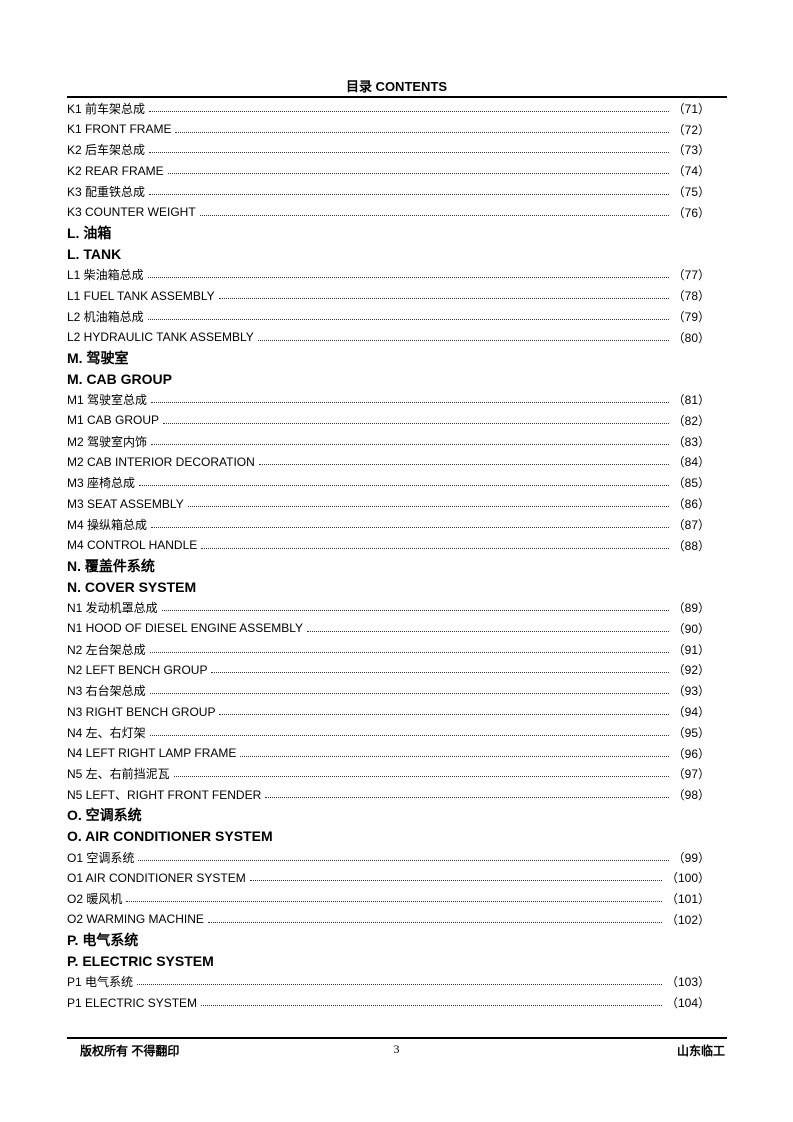  I want to click on toc-entry-label: N5 LEFT、RIGHT FRONT FENDER, so click(164, 795).